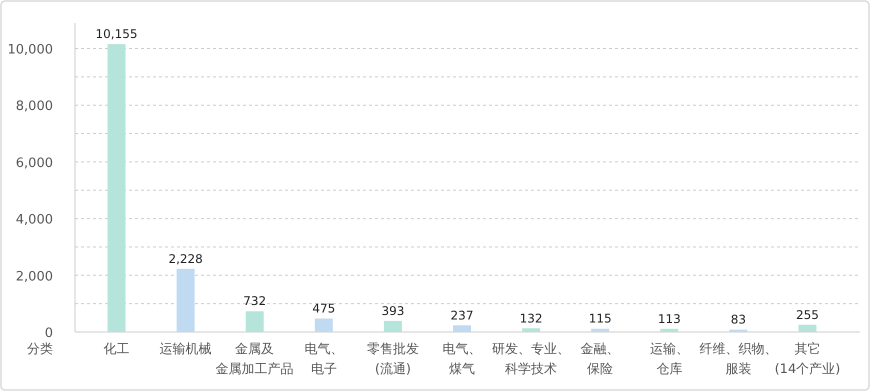 This screenshot has width=870, height=391. What do you see at coordinates (40, 349) in the screenshot?
I see `x-axis-title: 分类` at bounding box center [40, 349].